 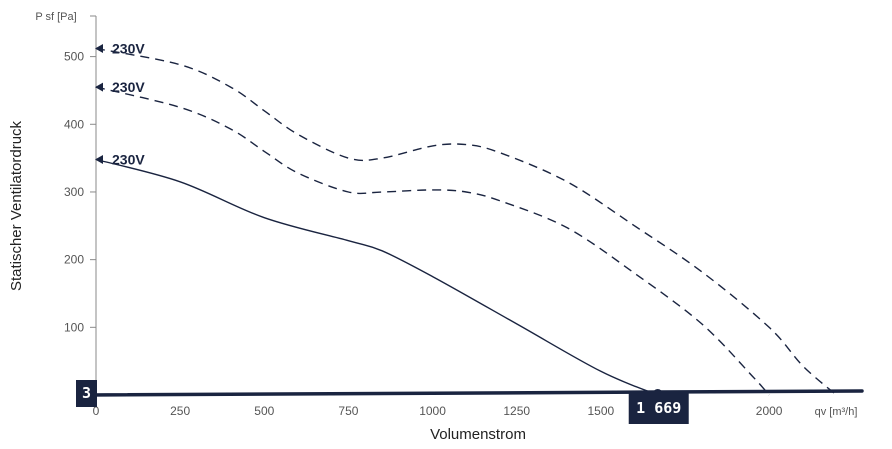 What do you see at coordinates (74, 124) in the screenshot?
I see `y-tick-label: 400` at bounding box center [74, 124].